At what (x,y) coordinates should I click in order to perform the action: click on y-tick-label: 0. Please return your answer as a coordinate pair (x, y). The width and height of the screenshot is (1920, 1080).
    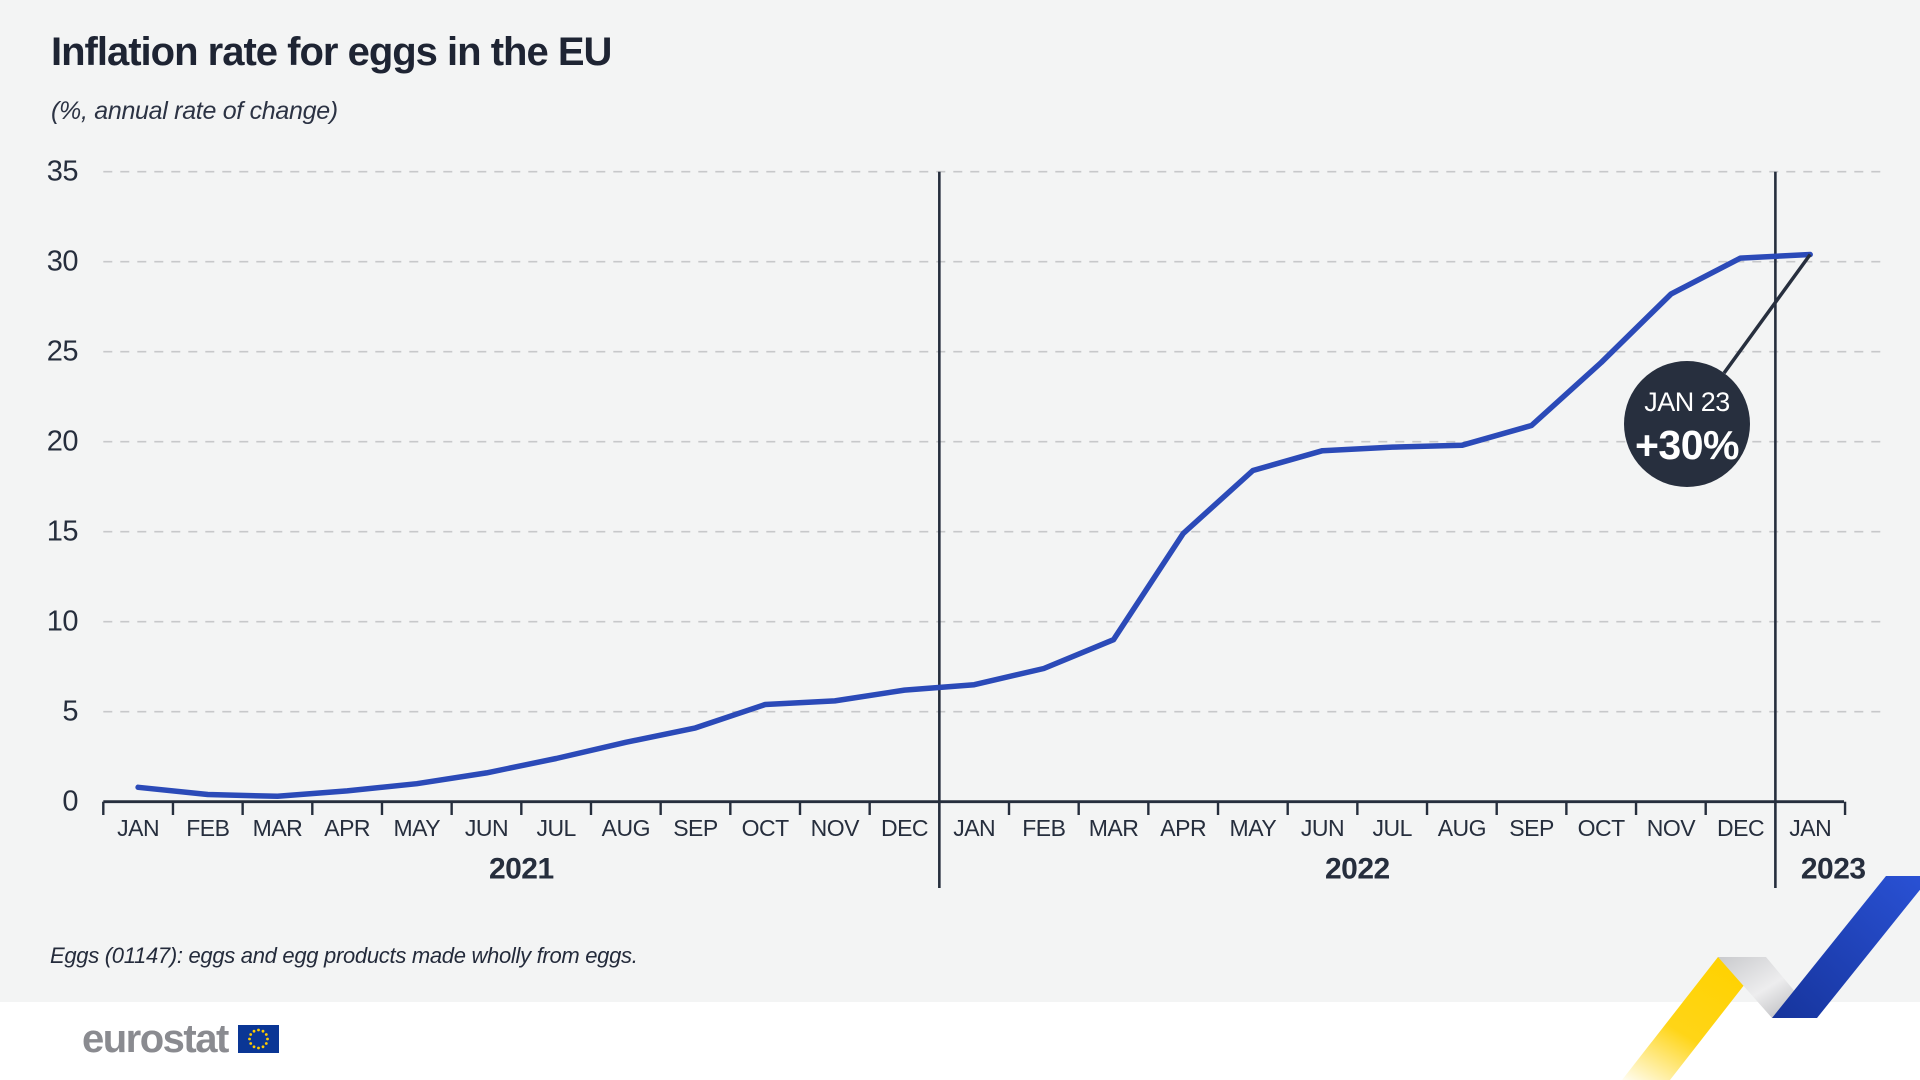
    Looking at the image, I should click on (70, 802).